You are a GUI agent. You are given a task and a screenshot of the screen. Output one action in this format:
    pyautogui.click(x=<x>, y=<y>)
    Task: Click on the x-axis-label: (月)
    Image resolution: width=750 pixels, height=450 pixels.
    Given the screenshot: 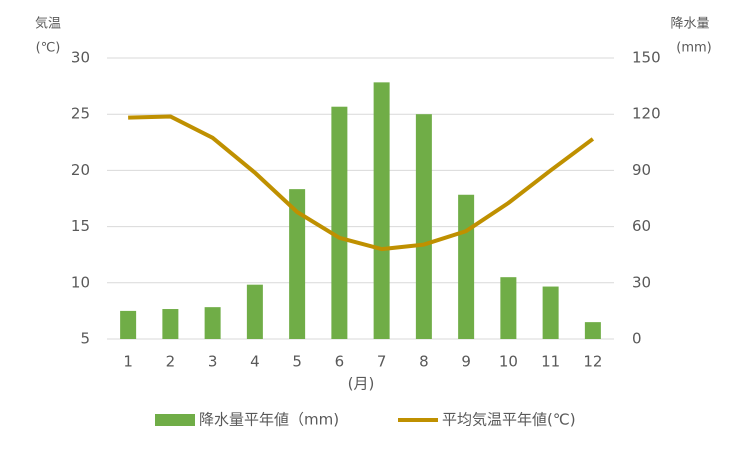 What is the action you would take?
    pyautogui.click(x=361, y=384)
    